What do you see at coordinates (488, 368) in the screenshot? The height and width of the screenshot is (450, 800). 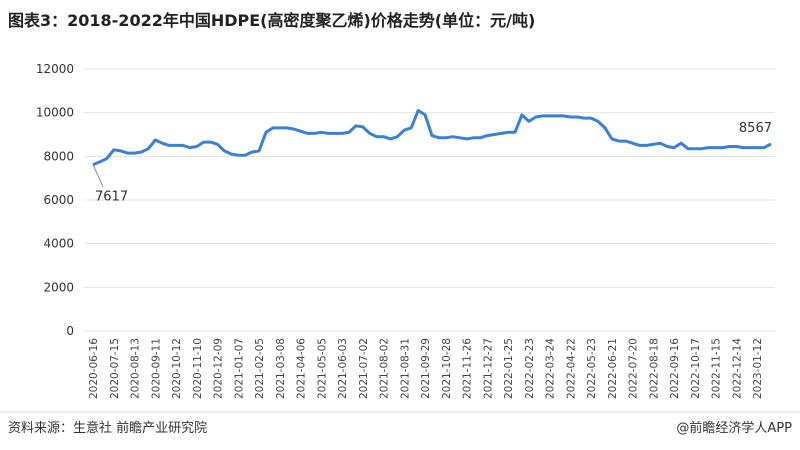 I see `x-tick-label: 2021-12-27` at bounding box center [488, 368].